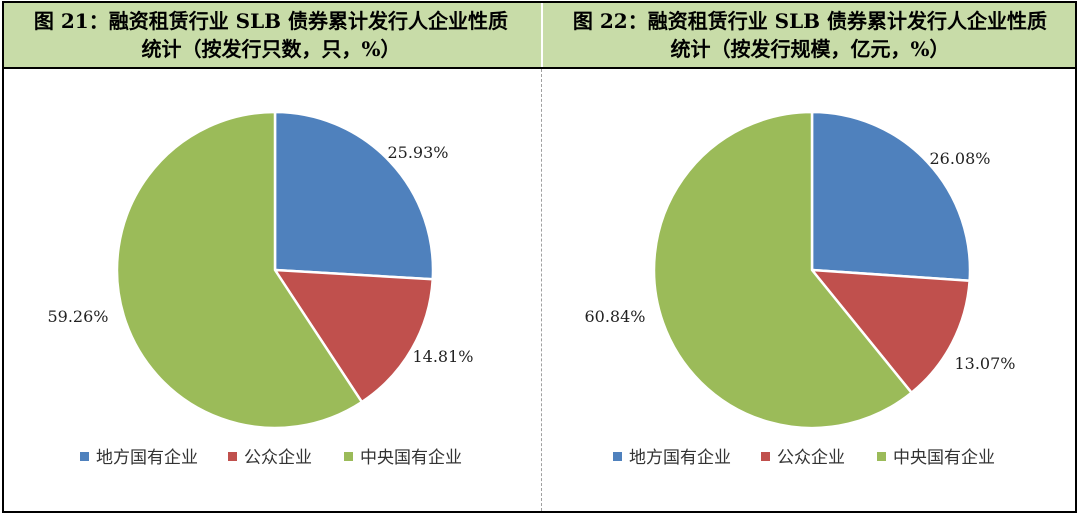  Describe the element at coordinates (271, 49) in the screenshot. I see `left-title-line2: 统计（按发行只数，只，%）` at that location.